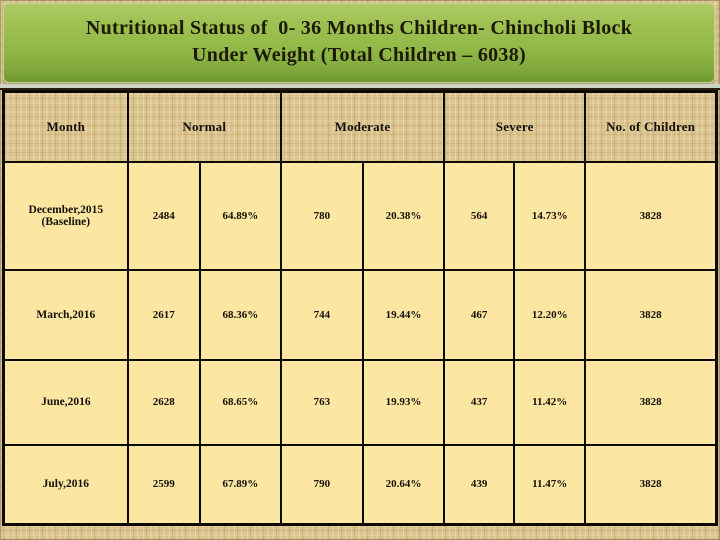 The image size is (720, 540). What do you see at coordinates (321, 484) in the screenshot?
I see `moderate-count-cell: 790` at bounding box center [321, 484].